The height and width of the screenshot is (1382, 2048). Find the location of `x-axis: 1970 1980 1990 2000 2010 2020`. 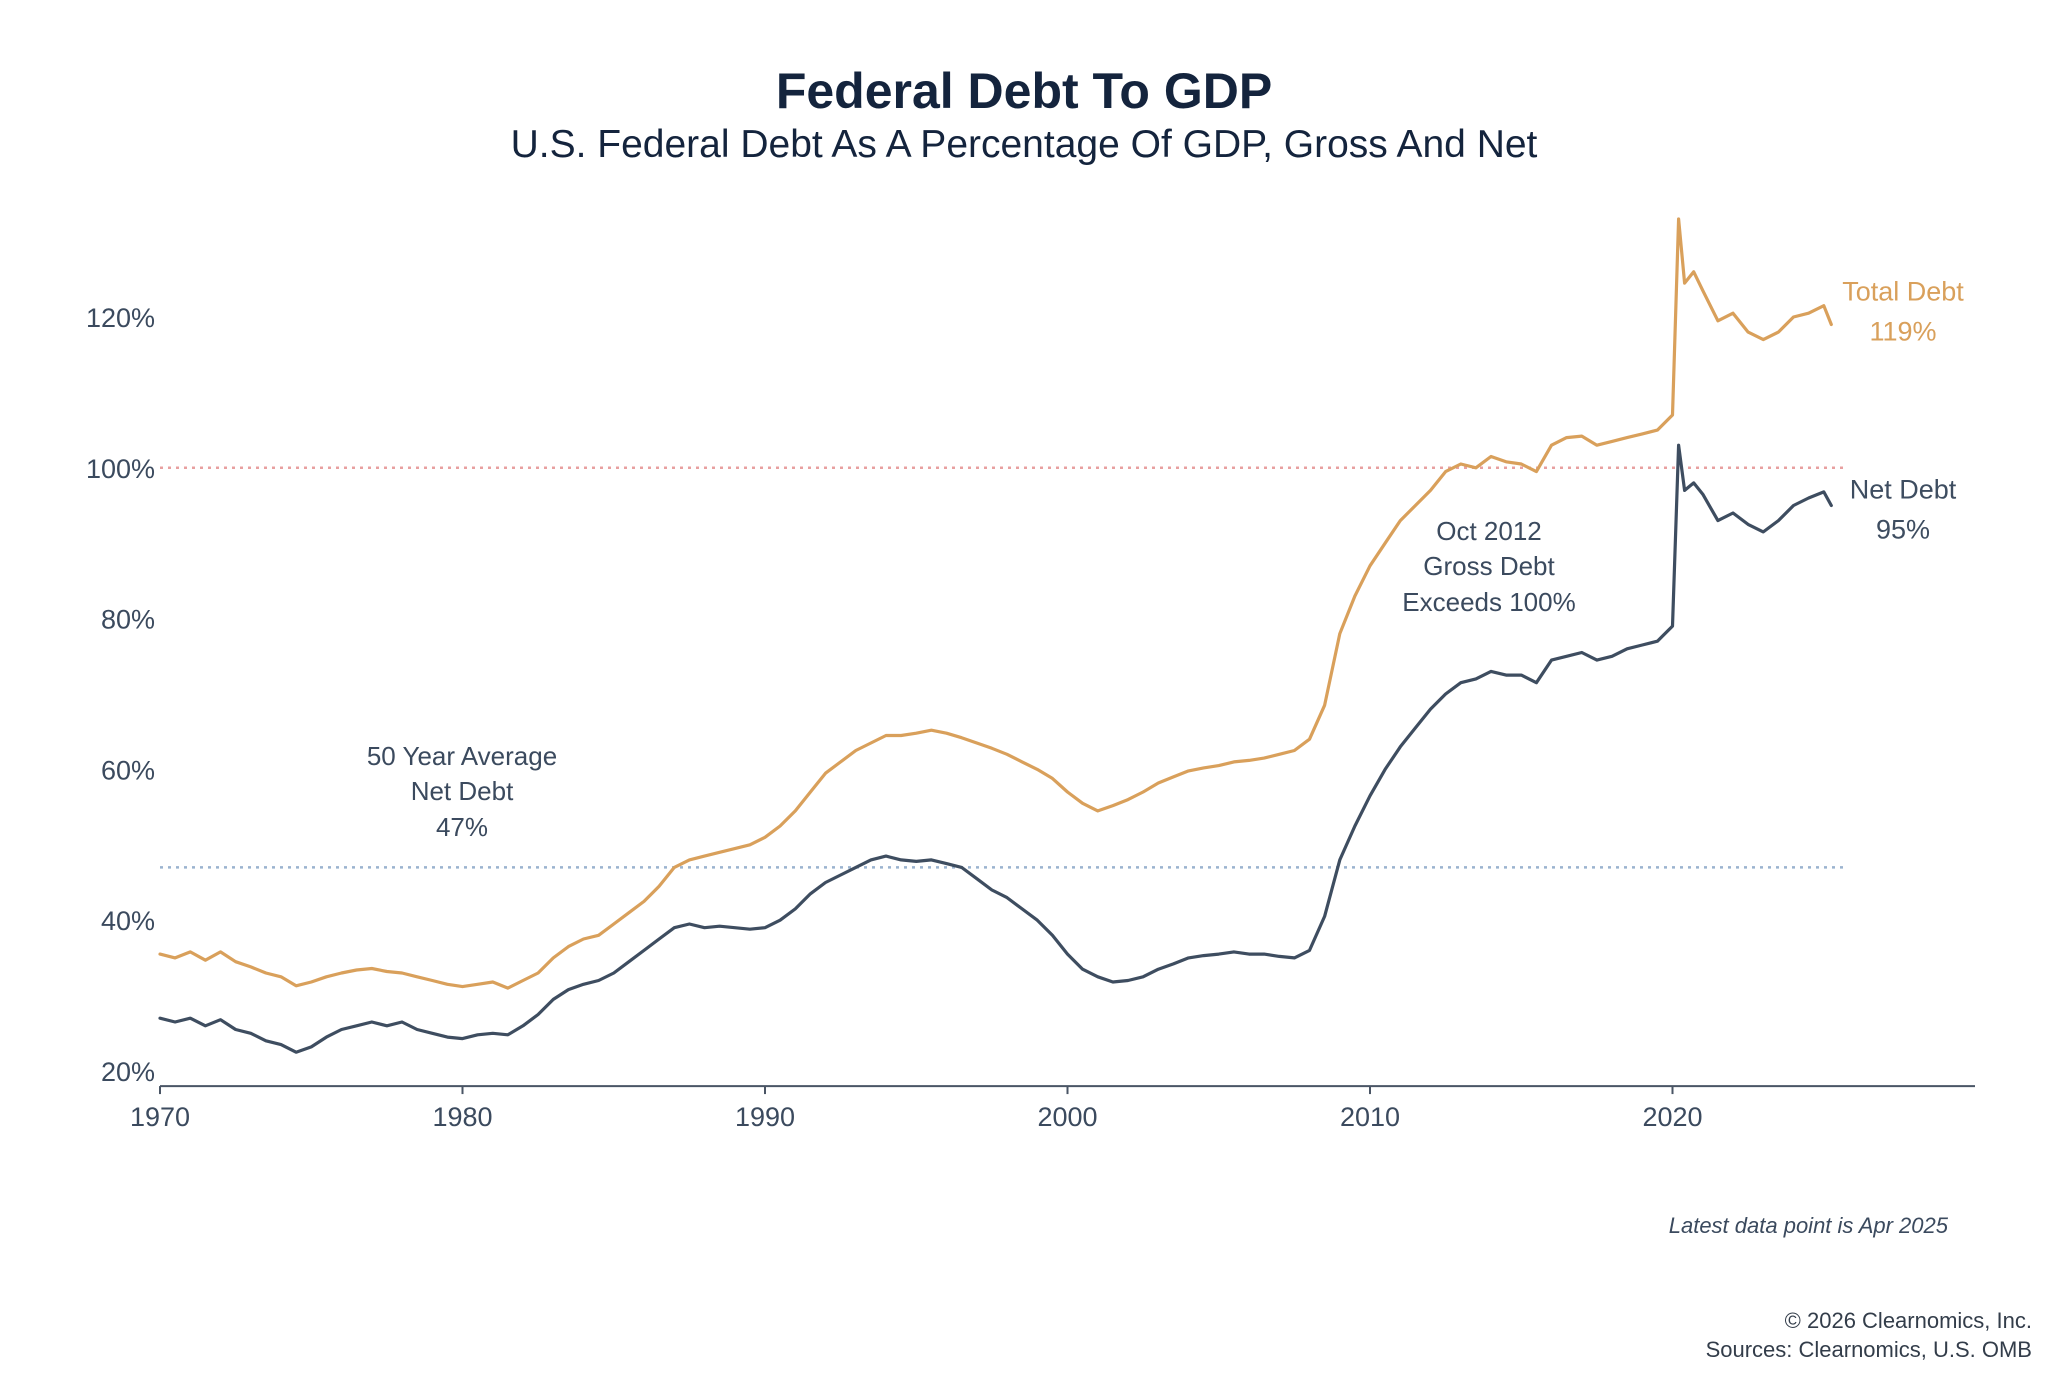

x-axis: 1970 1980 1990 2000 2010 2020 is located at coordinates (1052, 1108).